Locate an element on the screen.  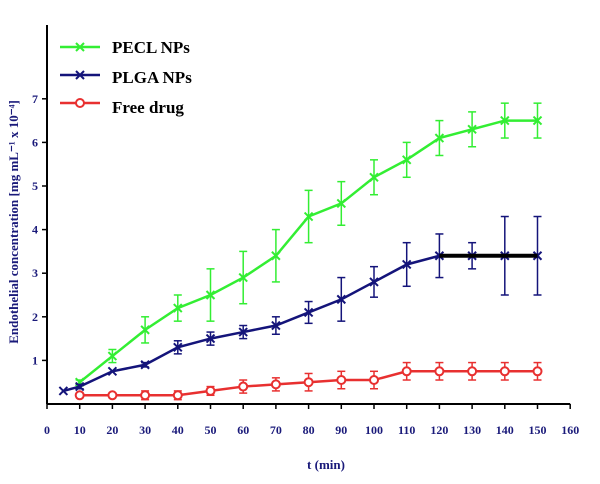
x-tick-label: 160 is located at coordinates (570, 430).